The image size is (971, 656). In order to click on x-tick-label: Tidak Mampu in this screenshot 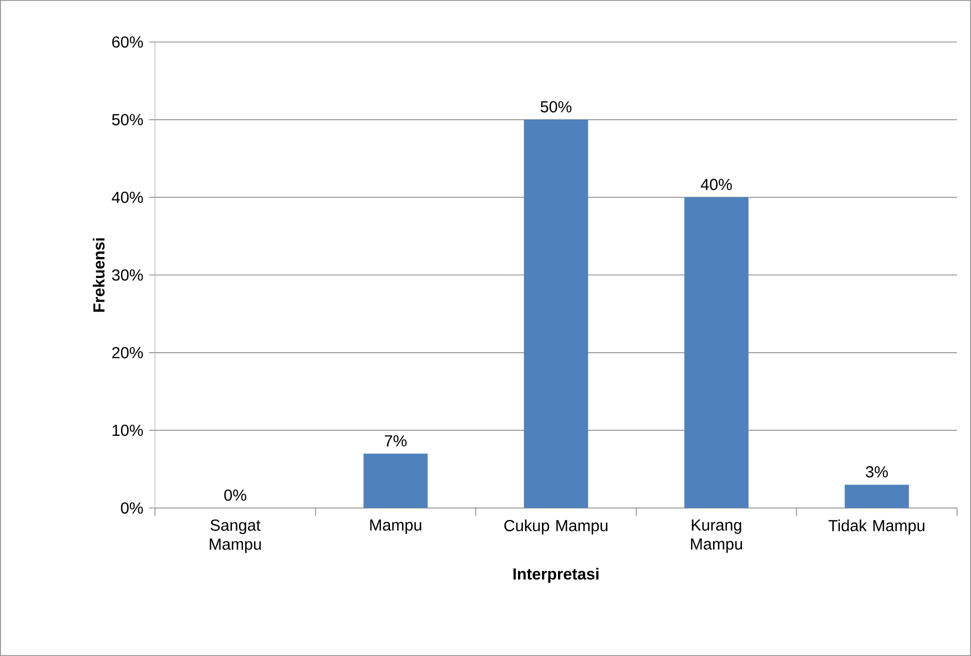, I will do `click(876, 527)`.